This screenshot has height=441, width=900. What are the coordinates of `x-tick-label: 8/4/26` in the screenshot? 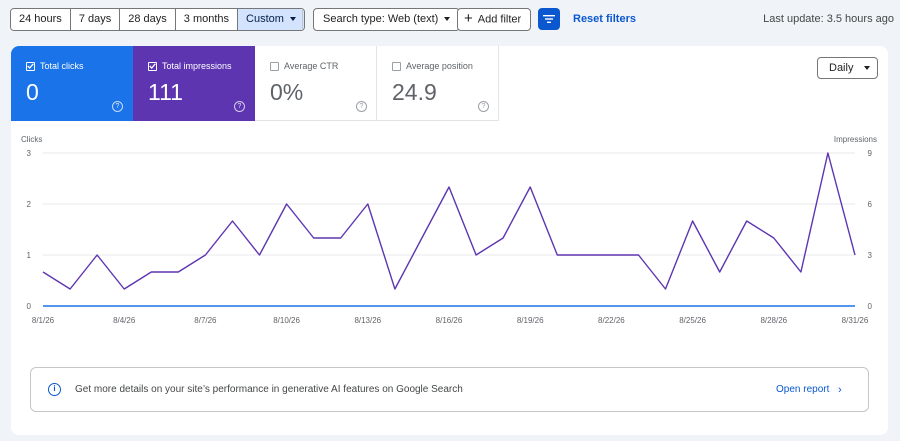 It's located at (124, 320).